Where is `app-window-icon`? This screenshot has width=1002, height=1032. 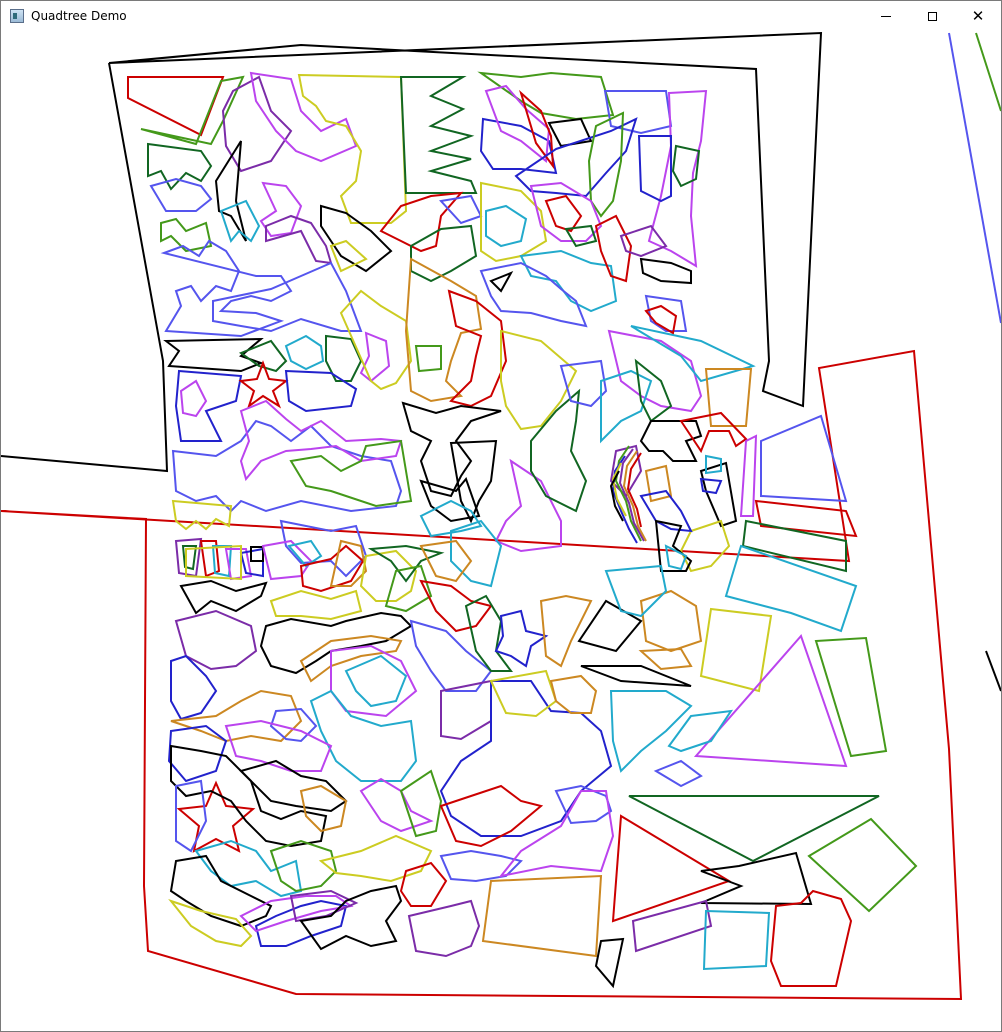 app-window-icon is located at coordinates (17, 16).